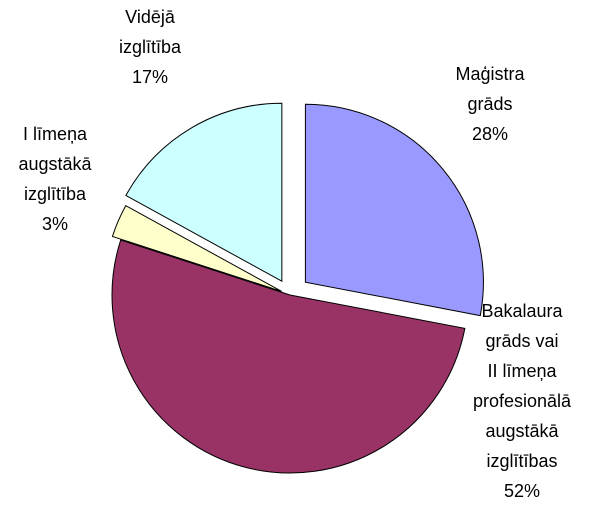 Image resolution: width=600 pixels, height=511 pixels. What do you see at coordinates (55, 224) in the screenshot?
I see `value-label: 3%` at bounding box center [55, 224].